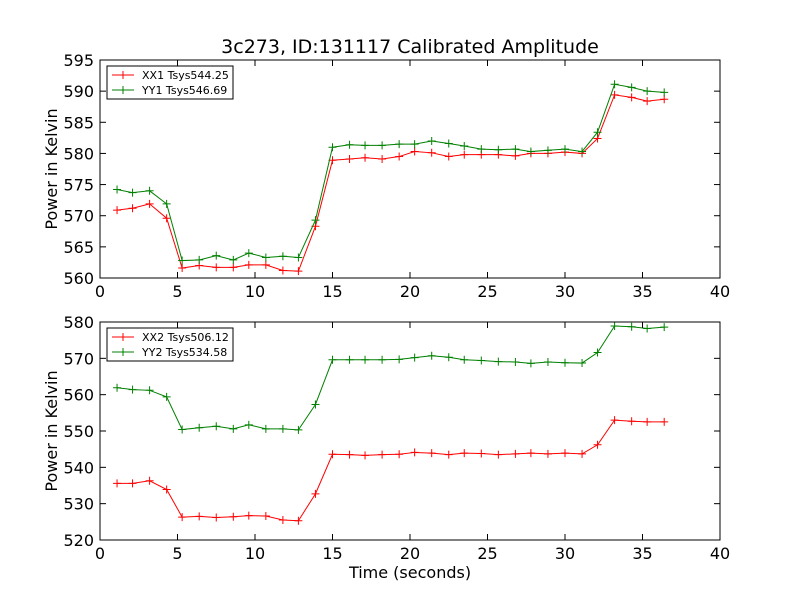 The height and width of the screenshot is (604, 800). Describe the element at coordinates (78, 540) in the screenshot. I see `y-tick-label: 520` at that location.